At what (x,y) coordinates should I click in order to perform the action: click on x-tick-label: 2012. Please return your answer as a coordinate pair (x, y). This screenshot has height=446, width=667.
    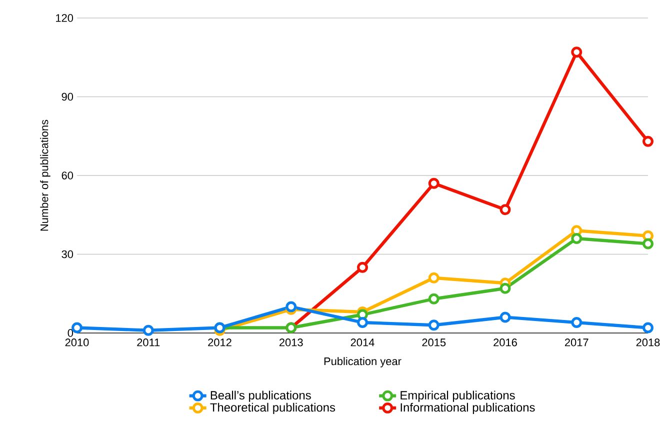
    Looking at the image, I should click on (220, 342).